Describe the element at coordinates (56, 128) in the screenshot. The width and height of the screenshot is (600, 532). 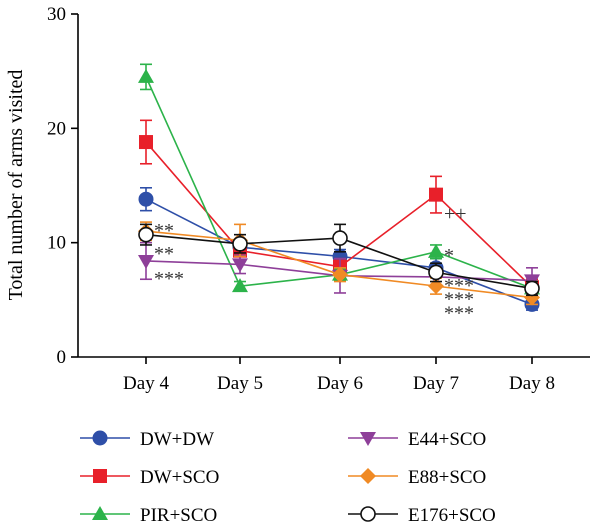
I see `y-tick-label: 20` at that location.